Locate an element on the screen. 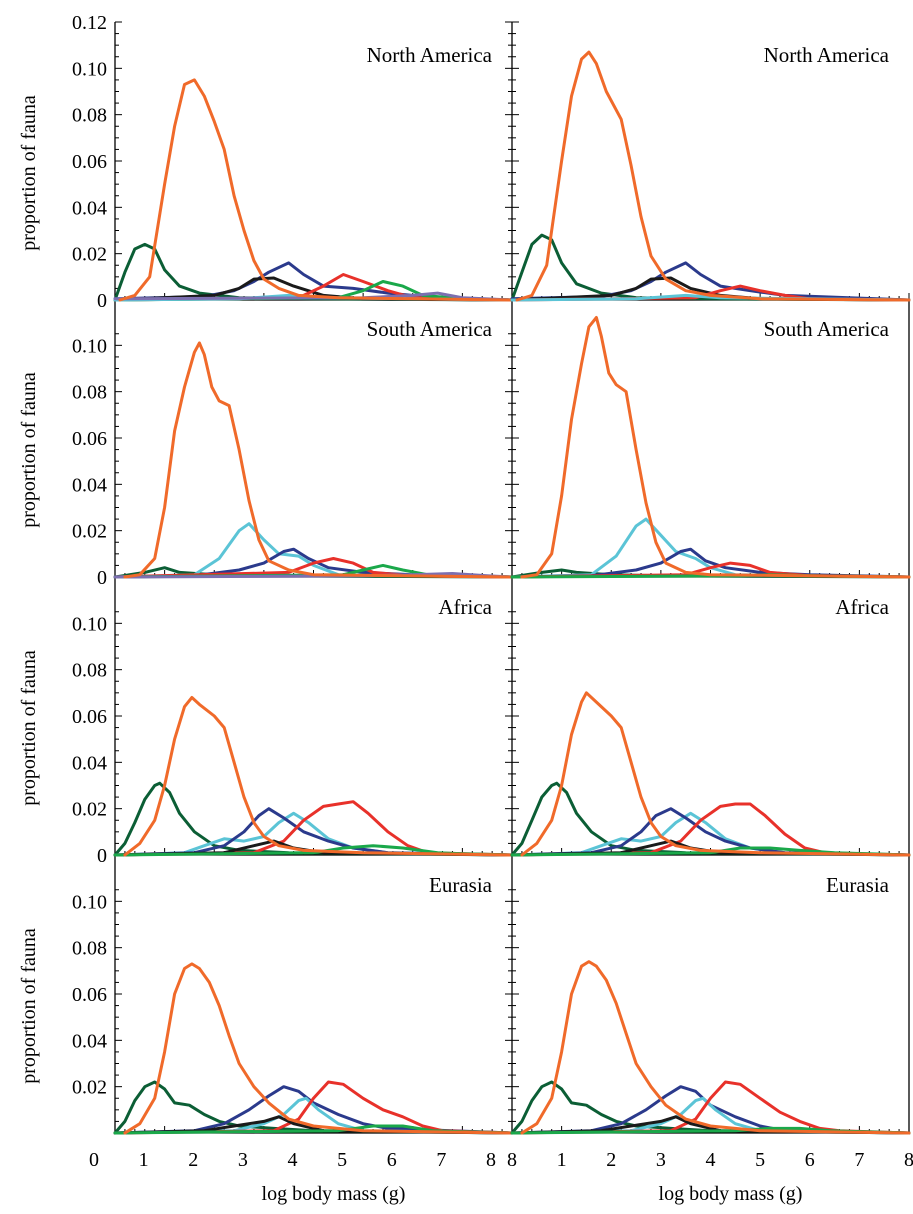 The width and height of the screenshot is (913, 1214). panel-africa-left: Africa is located at coordinates (313, 726).